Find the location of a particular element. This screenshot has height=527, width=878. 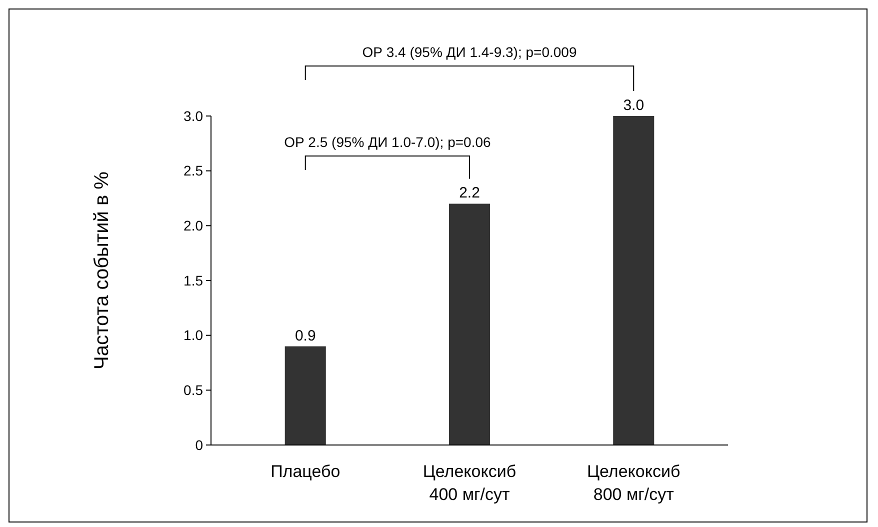

y-tick-label: 1.0 is located at coordinates (194, 335).